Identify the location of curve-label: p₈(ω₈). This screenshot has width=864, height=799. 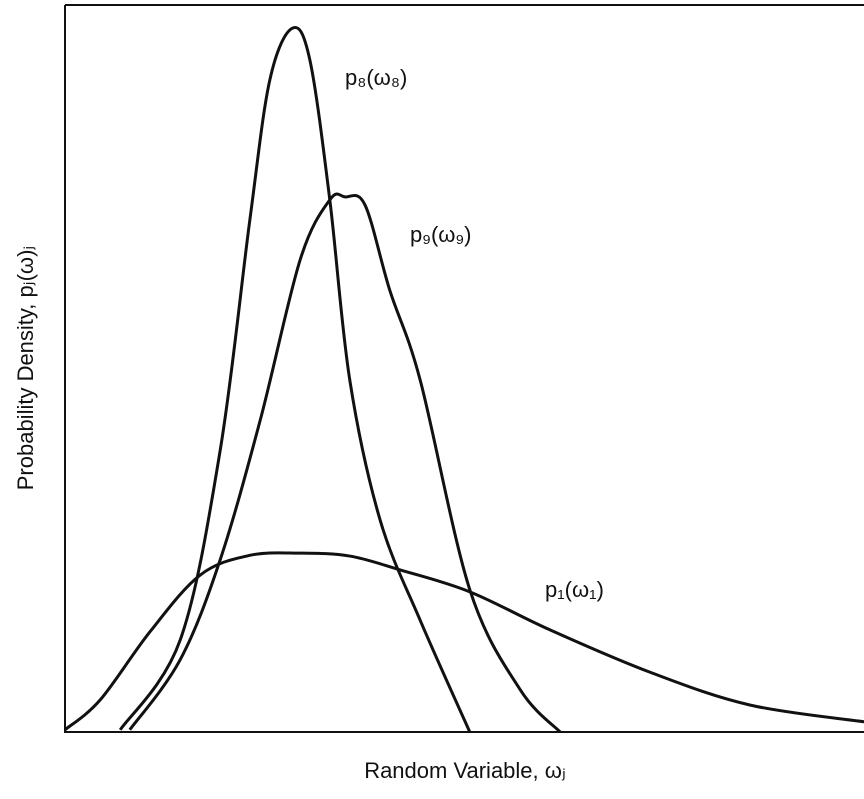
(376, 77).